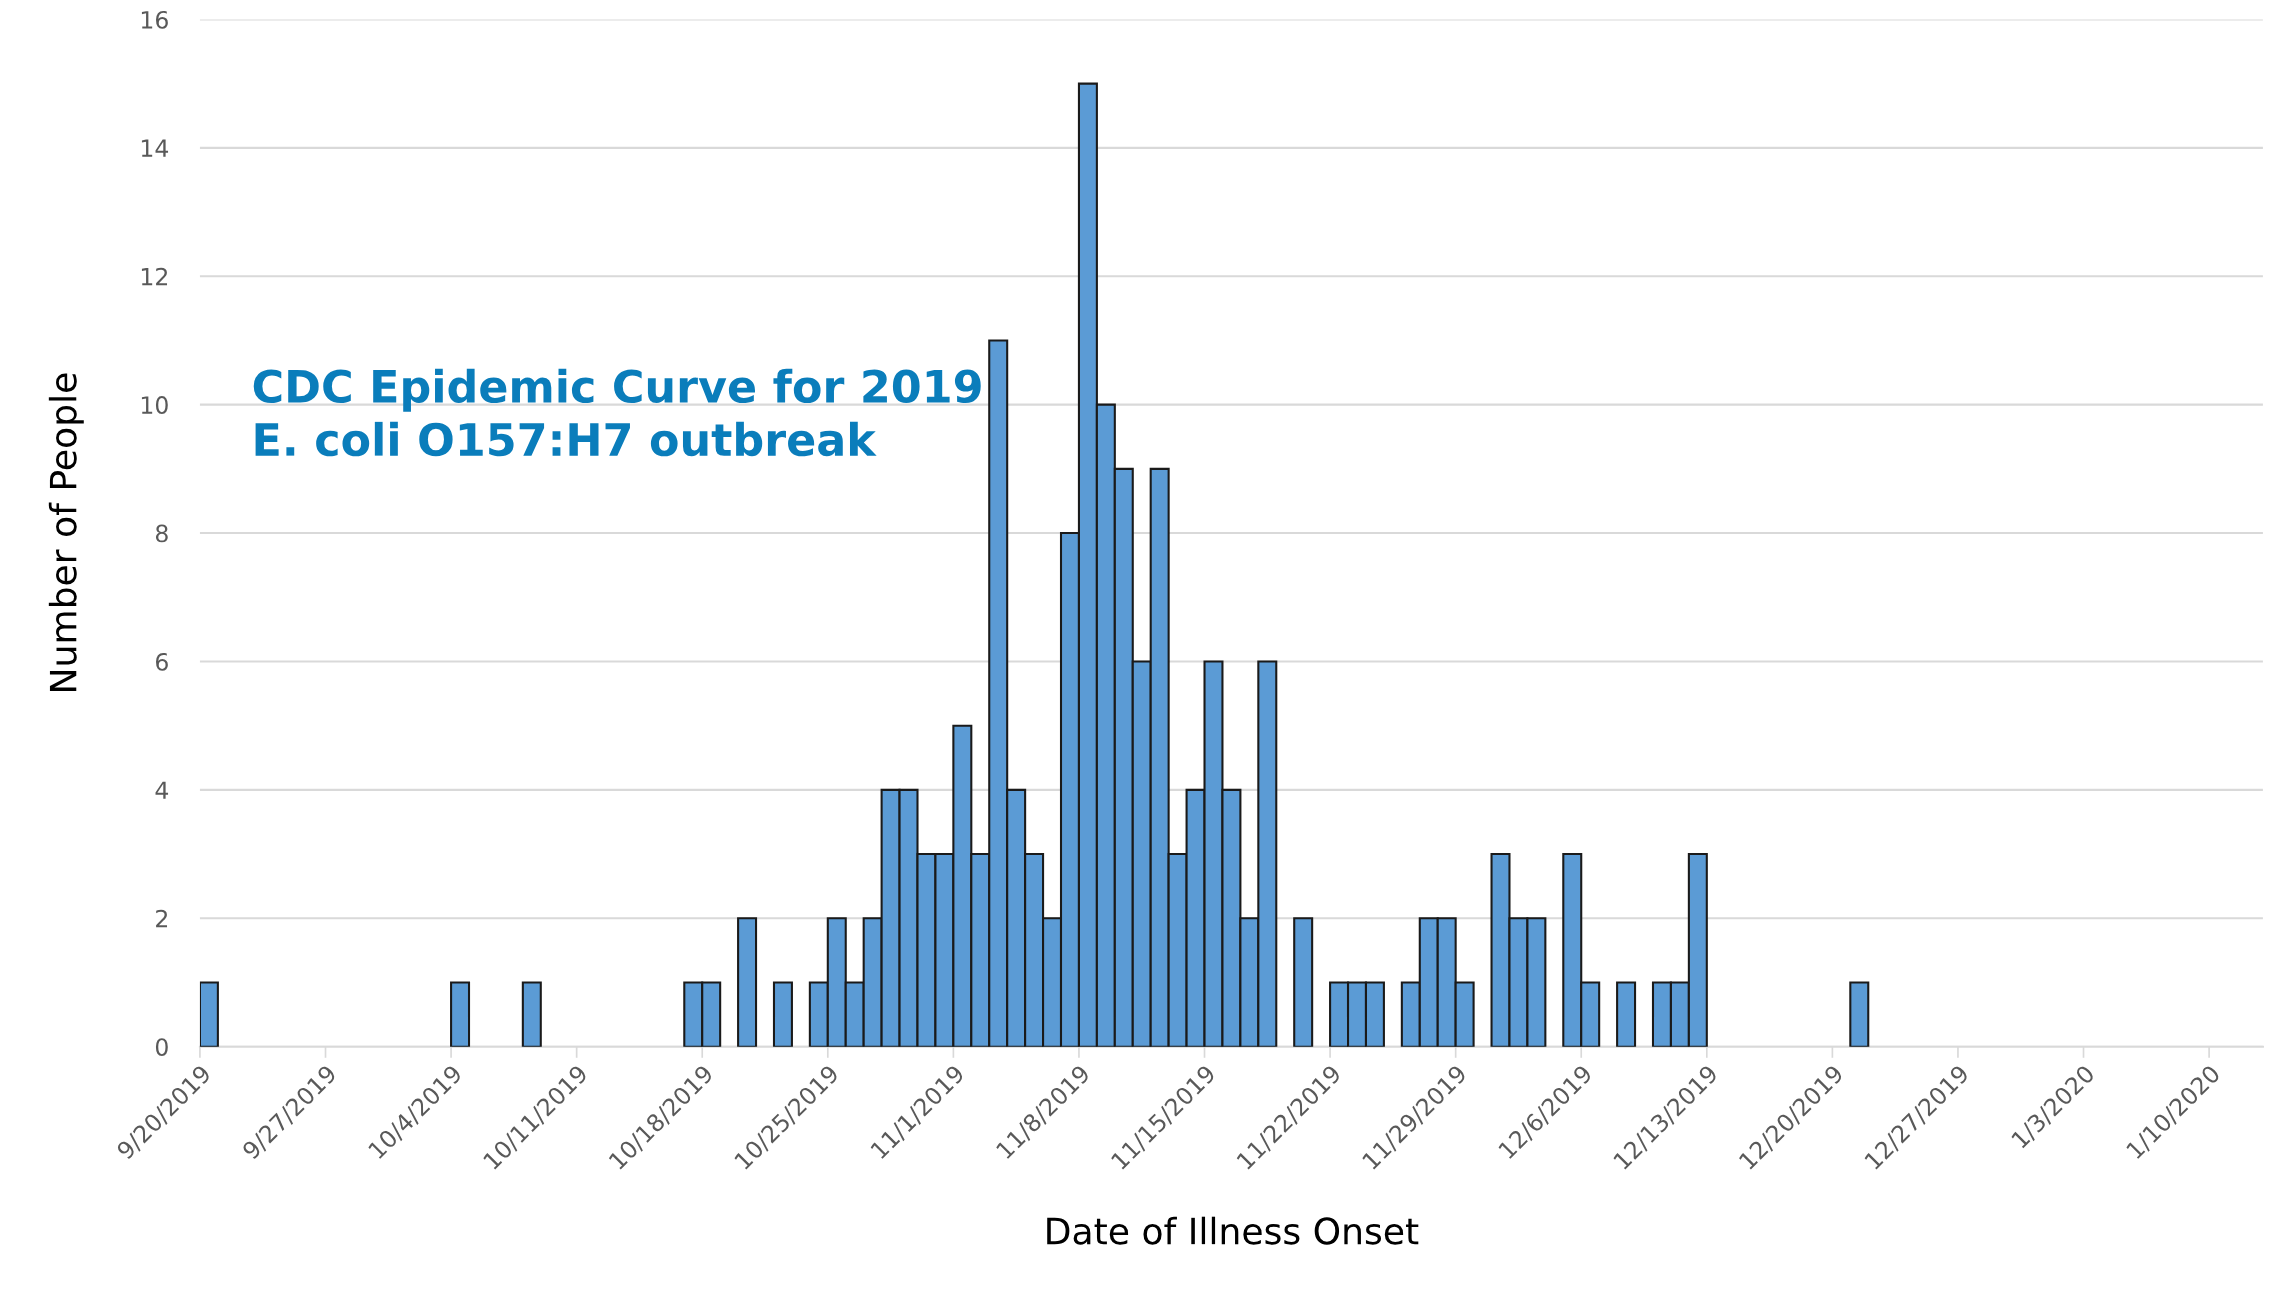 The height and width of the screenshot is (1297, 2272). I want to click on y-tick-label: 6, so click(162, 661).